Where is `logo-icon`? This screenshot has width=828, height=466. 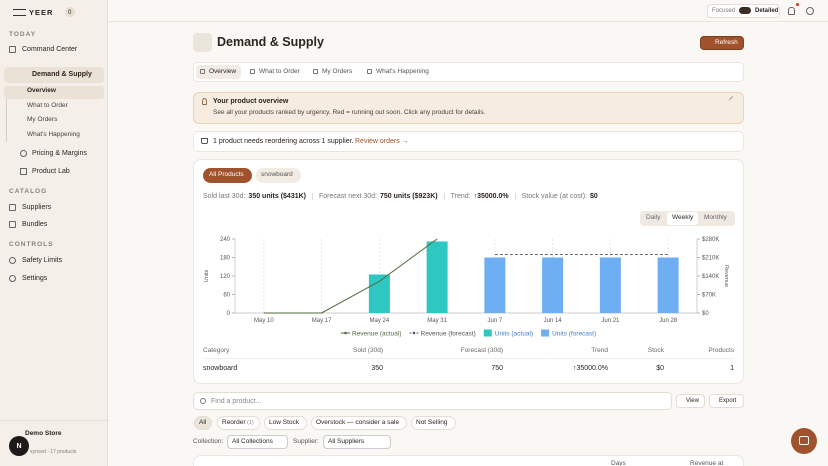 logo-icon is located at coordinates (19, 12).